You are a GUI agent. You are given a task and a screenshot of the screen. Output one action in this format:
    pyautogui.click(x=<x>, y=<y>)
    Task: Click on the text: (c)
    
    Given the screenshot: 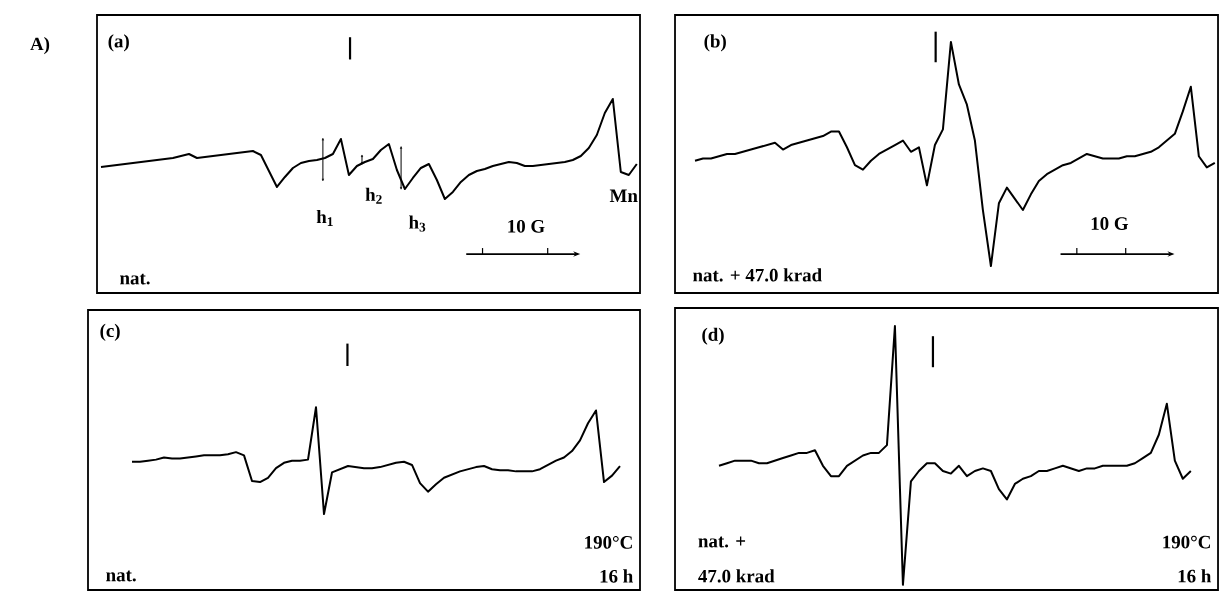 What is the action you would take?
    pyautogui.click(x=110, y=332)
    